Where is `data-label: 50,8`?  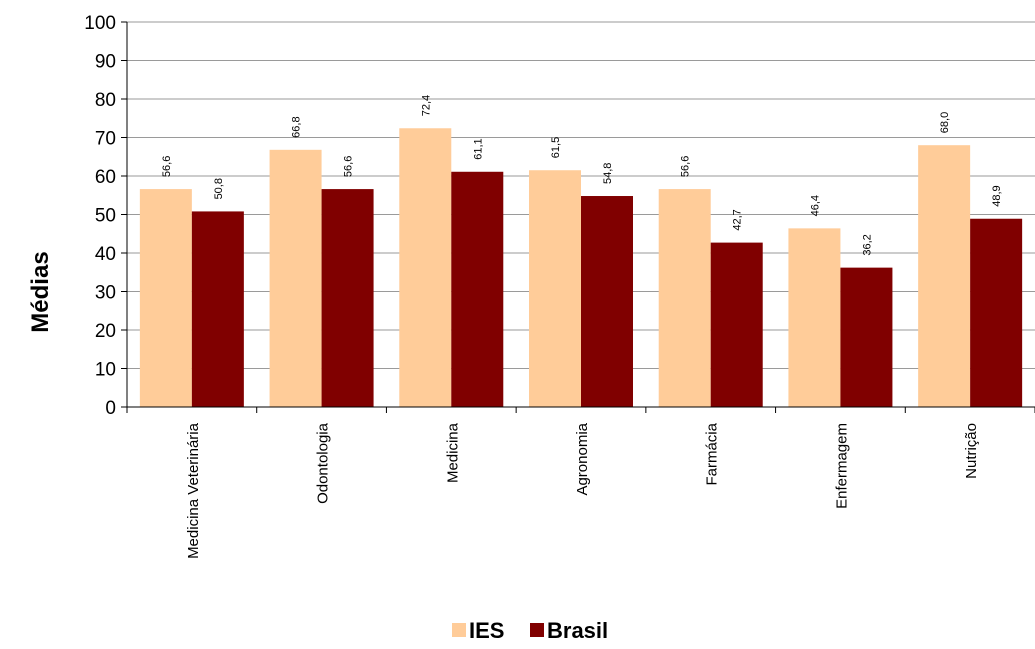
data-label: 50,8 is located at coordinates (219, 188).